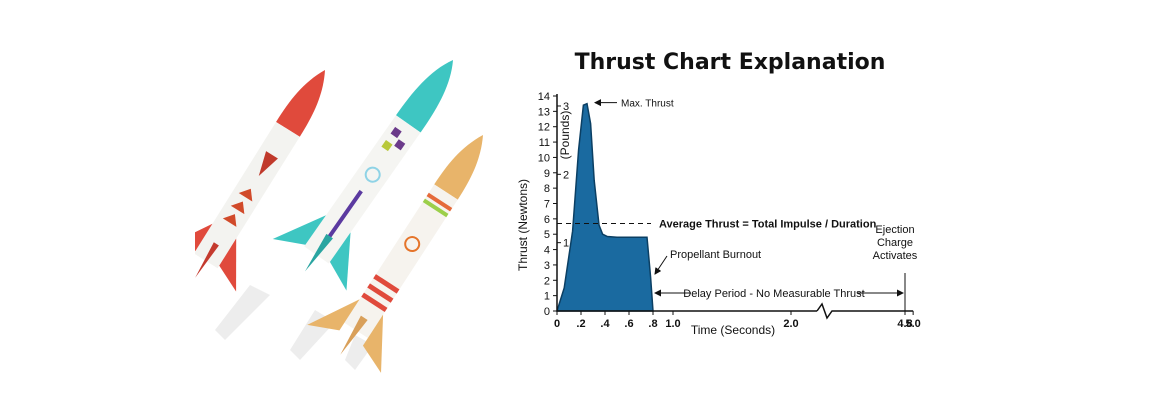 The width and height of the screenshot is (1150, 400). What do you see at coordinates (605, 324) in the screenshot?
I see `x-tick-label: .4` at bounding box center [605, 324].